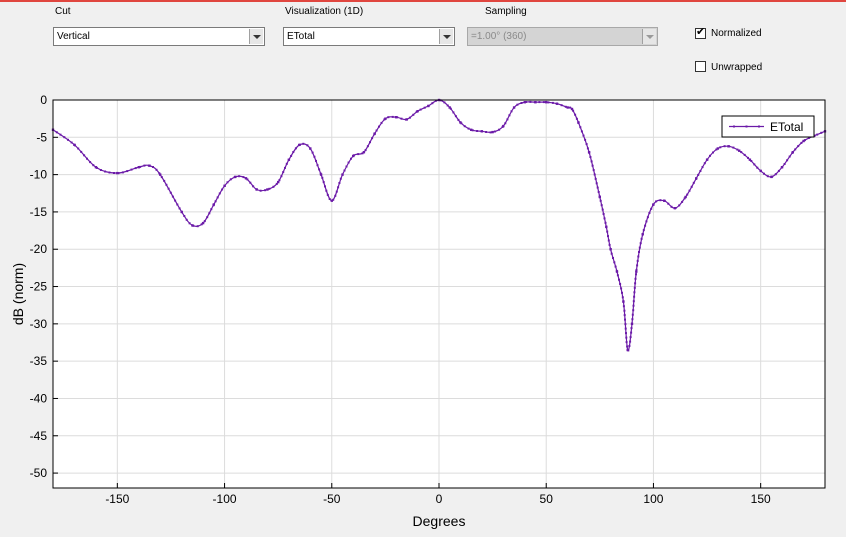  I want to click on legend-box, so click(768, 126).